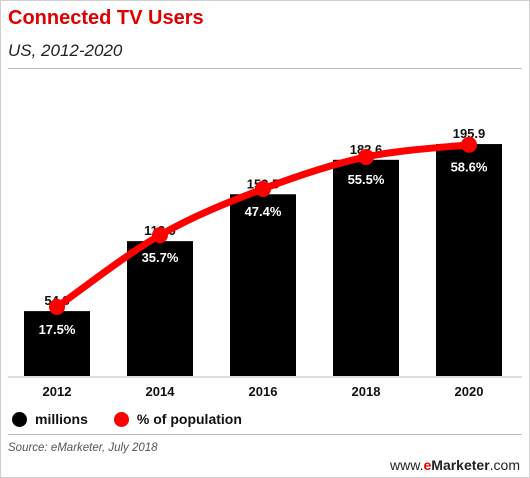  Describe the element at coordinates (469, 144) in the screenshot. I see `point-2020` at that location.